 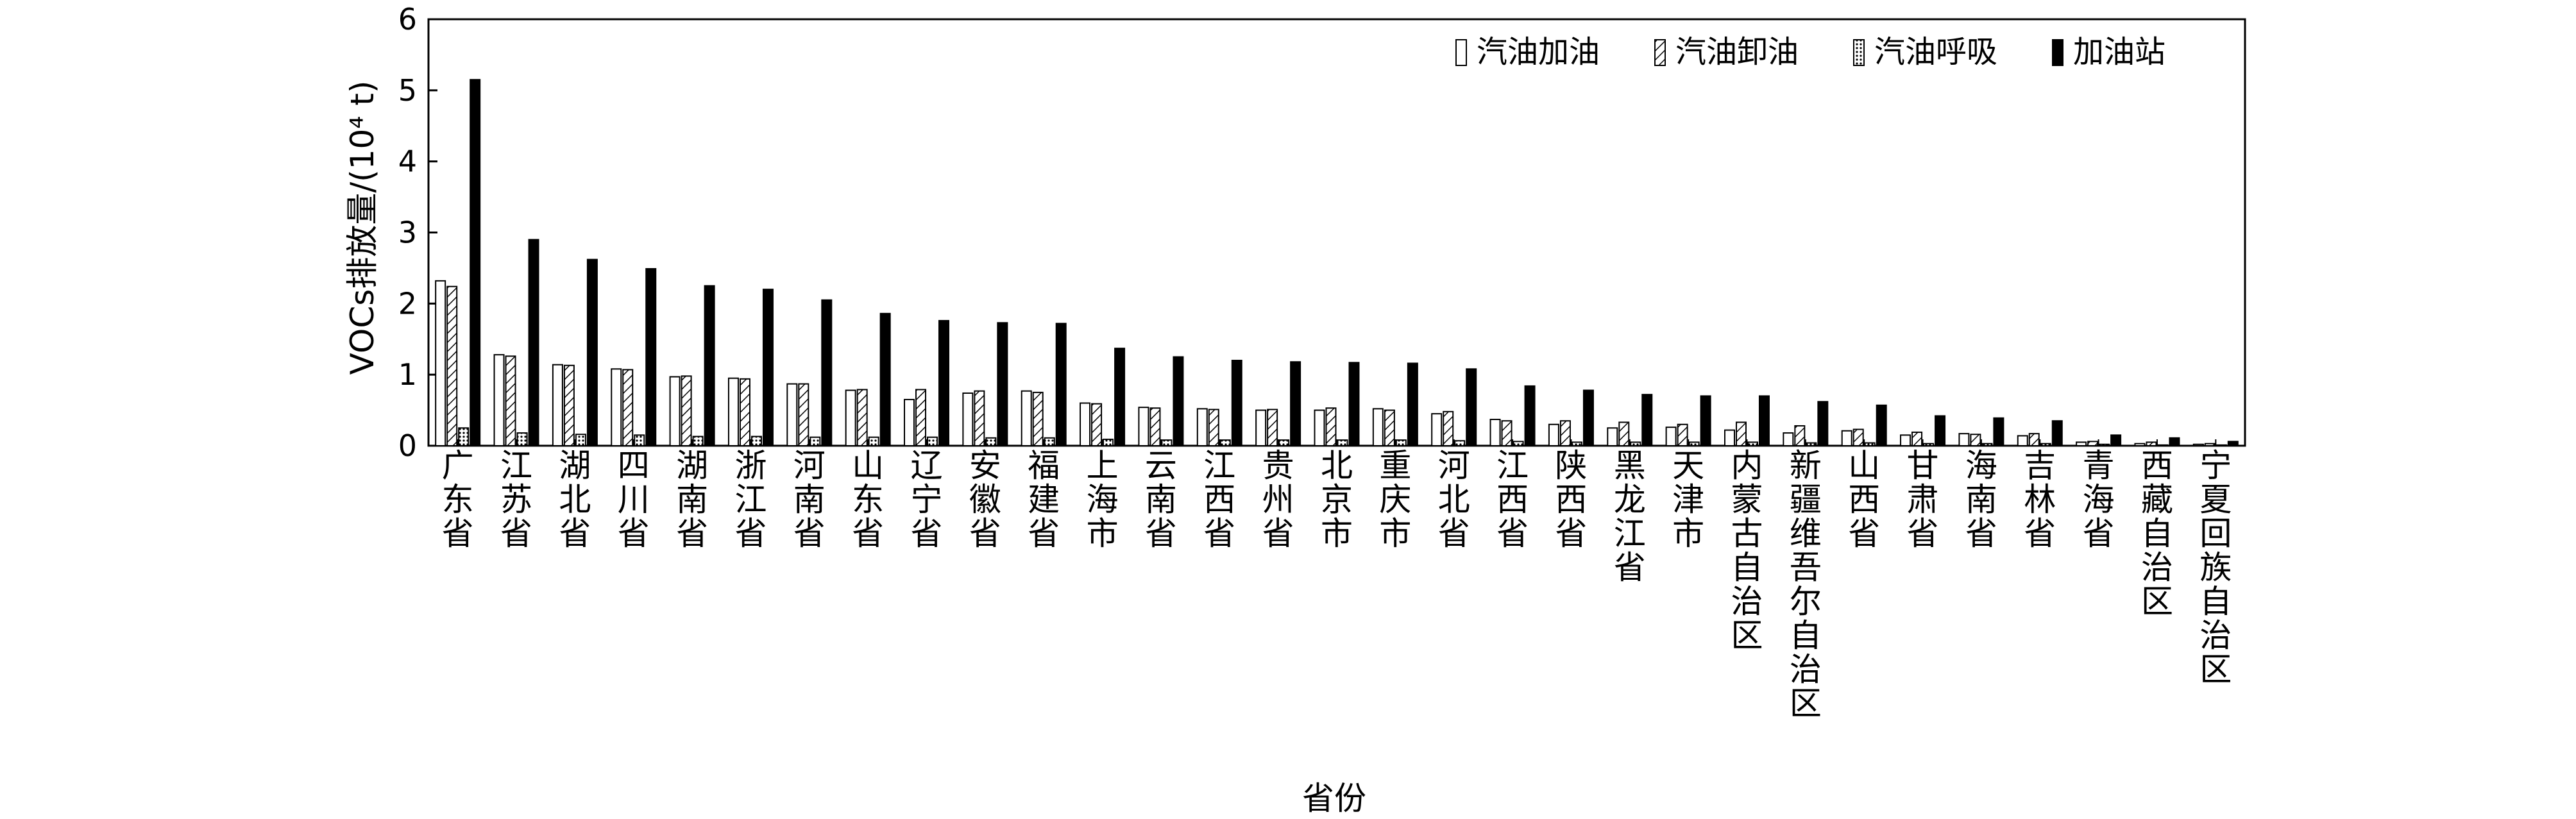 What do you see at coordinates (2099, 499) in the screenshot?
I see `x-tick-label: 青海省` at bounding box center [2099, 499].